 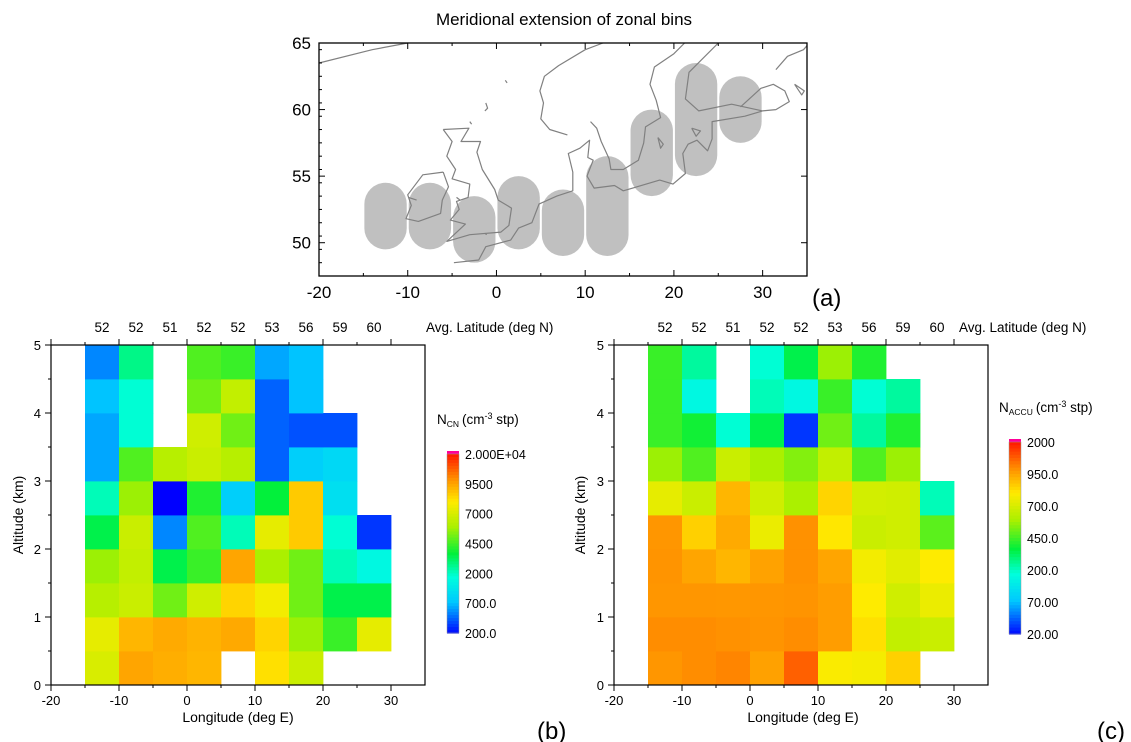 What do you see at coordinates (119, 700) in the screenshot?
I see `x-tick-label-b: -10` at bounding box center [119, 700].